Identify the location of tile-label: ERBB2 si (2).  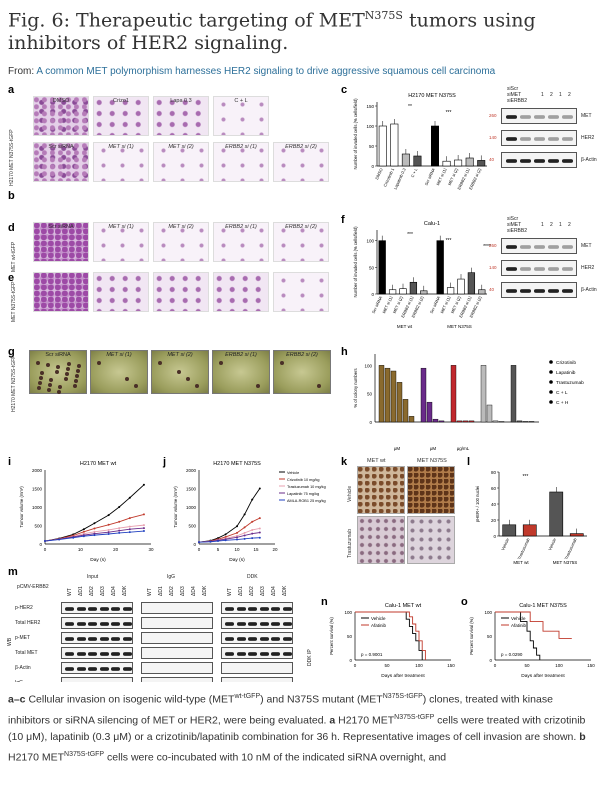
(301, 227).